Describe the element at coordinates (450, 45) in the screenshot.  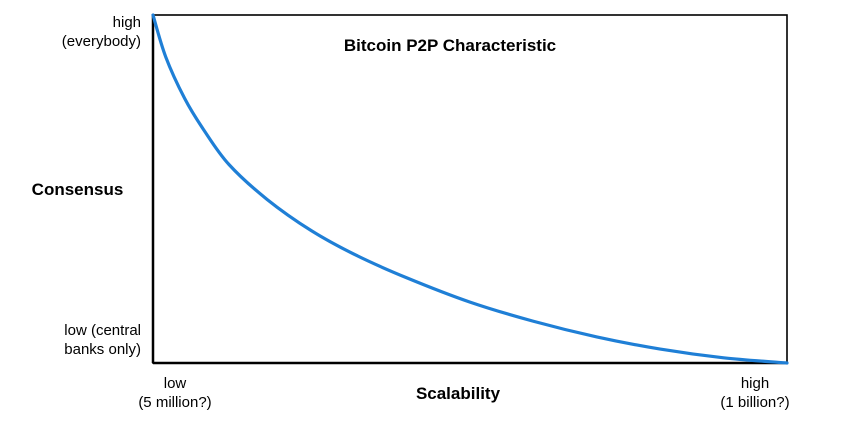
I see `chart-title: Bitcoin P2P Characteristic` at that location.